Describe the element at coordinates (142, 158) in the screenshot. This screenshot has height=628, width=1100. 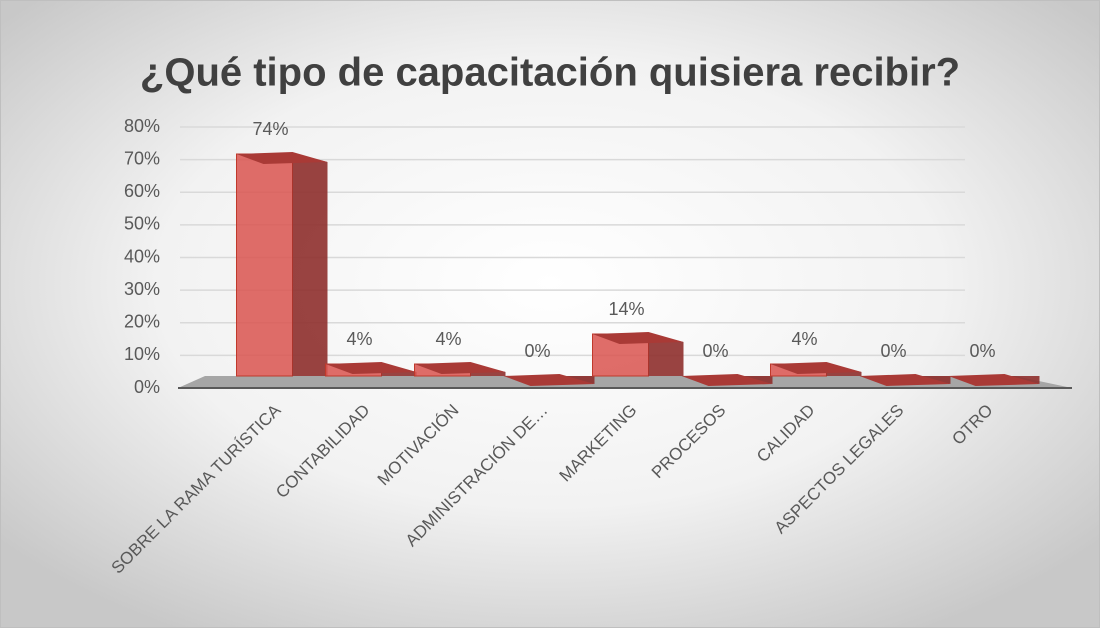
I see `y-tick-label: 70%` at that location.